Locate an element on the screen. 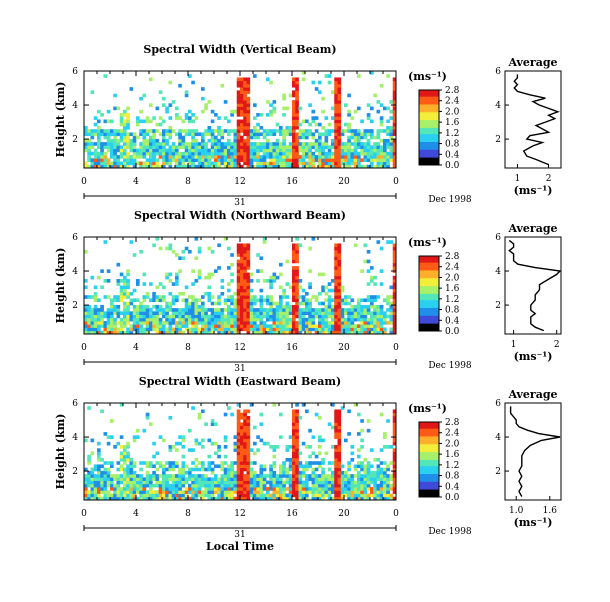 This screenshot has height=602, width=610. average-y-tick-label: 2 is located at coordinates (498, 306).